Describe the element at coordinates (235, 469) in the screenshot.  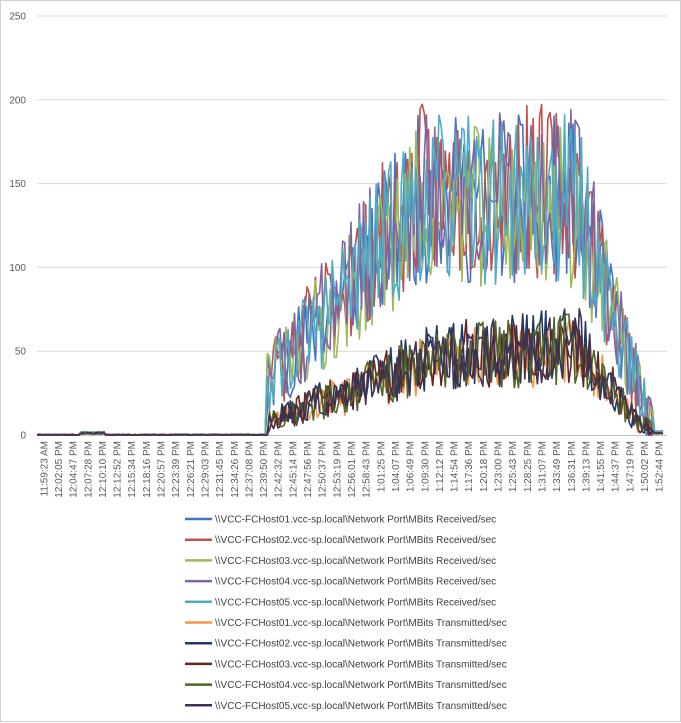
I see `x-tick-label: 12:34:26 PM` at that location.